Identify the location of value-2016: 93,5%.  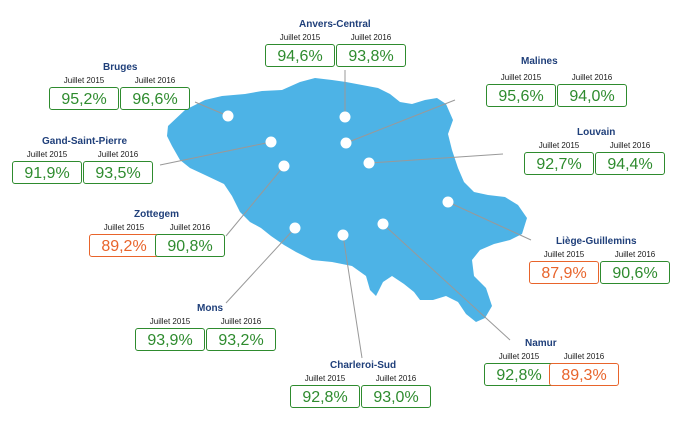
(118, 172).